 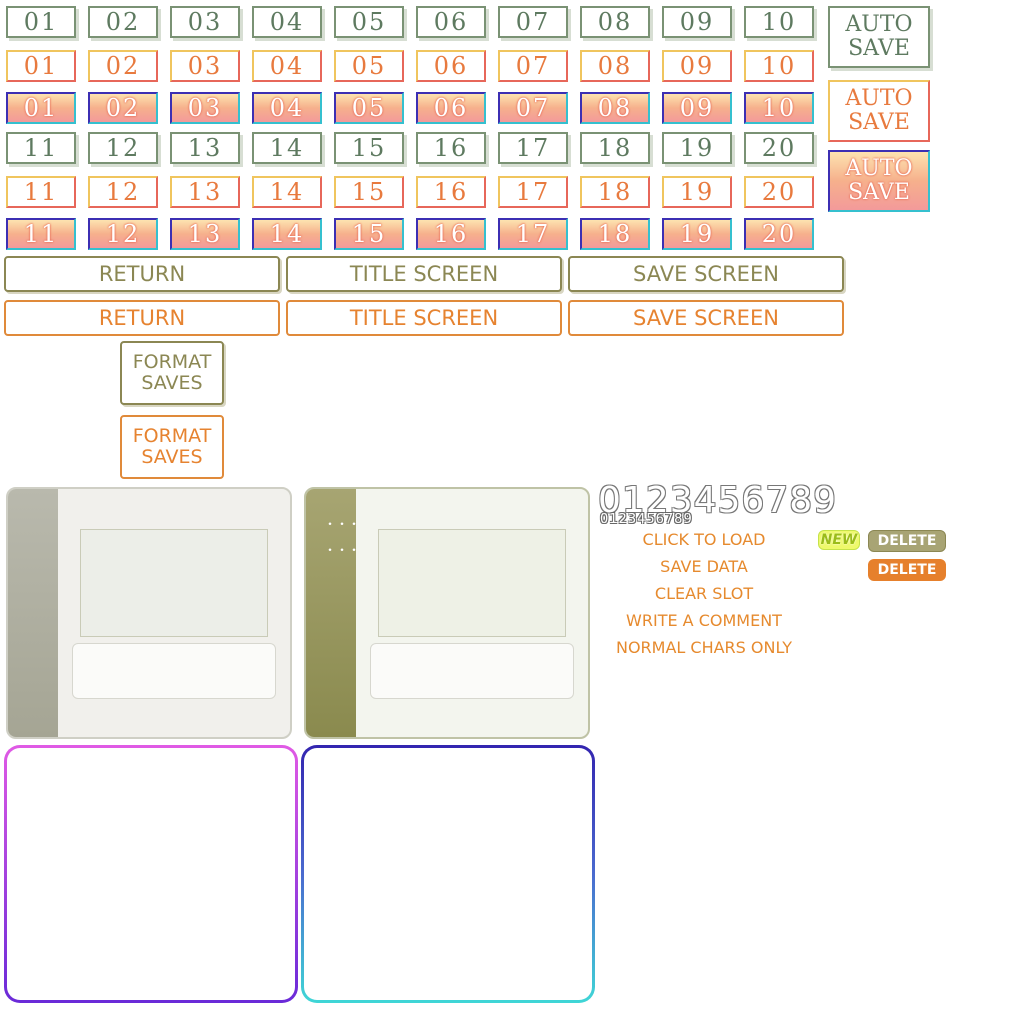 What do you see at coordinates (779, 192) in the screenshot?
I see `save-slot-button-hover: 20` at bounding box center [779, 192].